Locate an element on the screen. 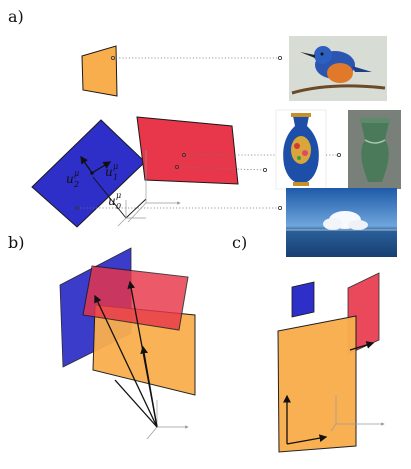 The width and height of the screenshot is (411, 469). u2-vector is located at coordinates (86, 164).